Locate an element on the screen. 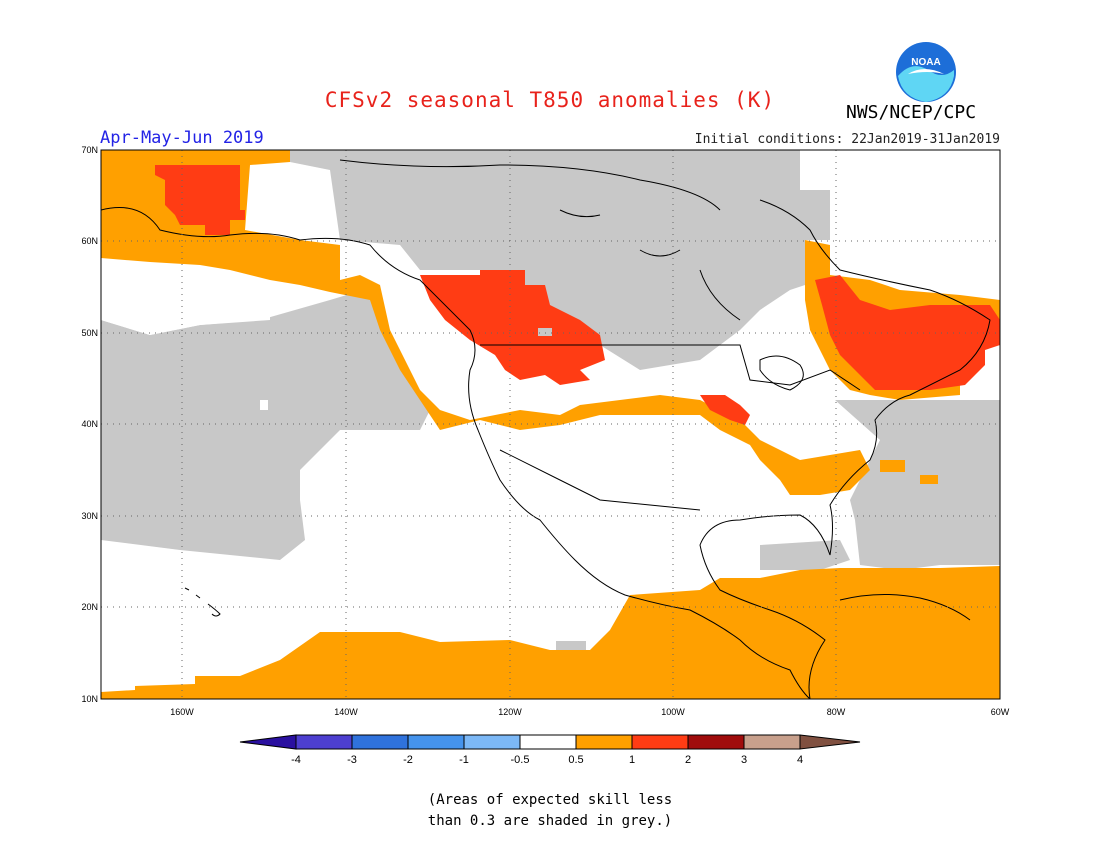 This screenshot has width=1100, height=850. agency-label: NWS/NCEP/CPC is located at coordinates (911, 112).